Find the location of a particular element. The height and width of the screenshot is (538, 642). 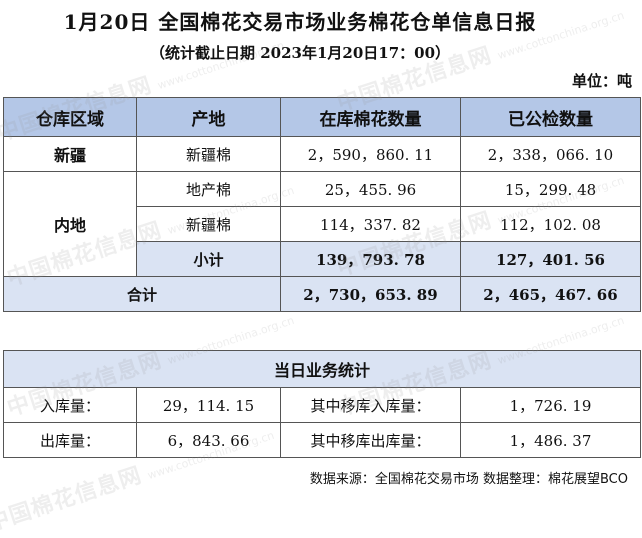

subtotal-row: 小计 139，793. 78 127，401. 56 is located at coordinates (322, 259).